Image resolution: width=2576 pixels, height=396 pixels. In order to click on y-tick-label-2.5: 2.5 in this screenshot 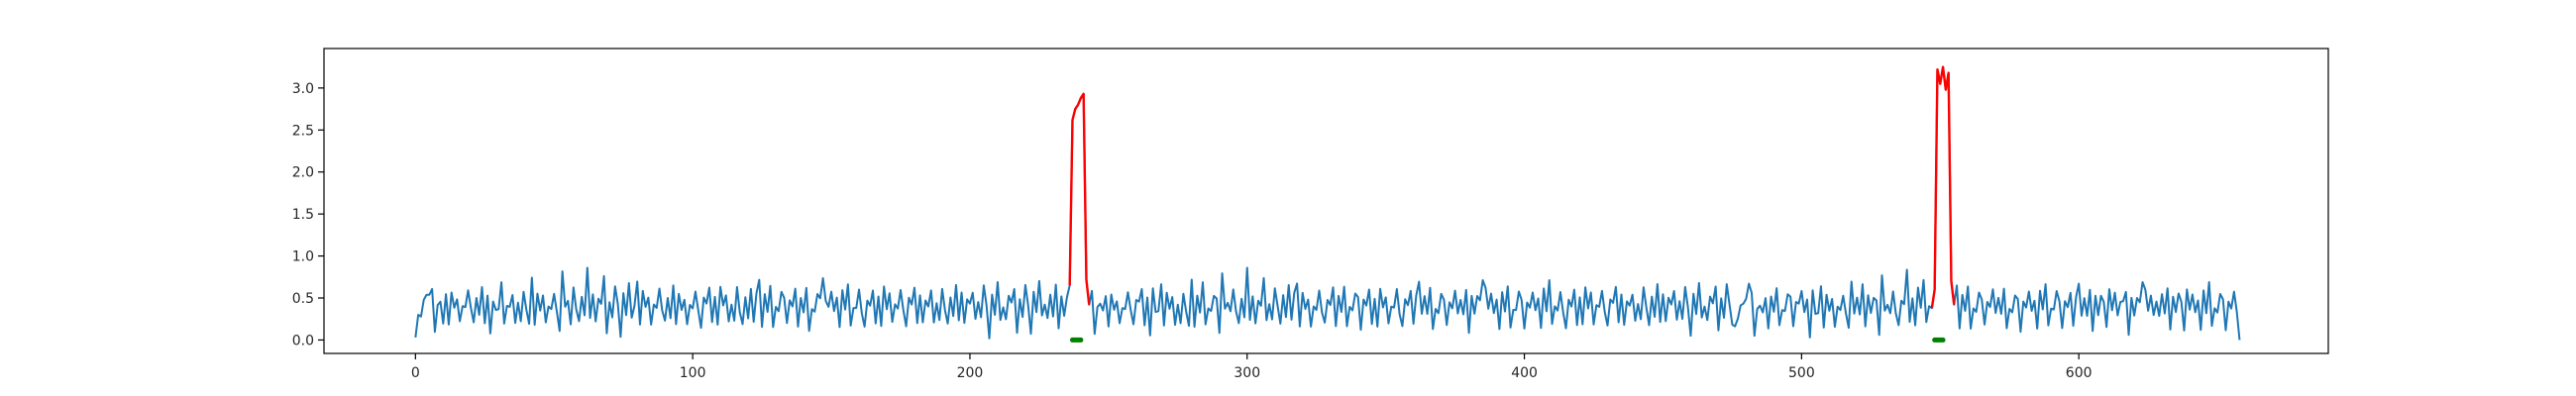, I will do `click(303, 131)`.